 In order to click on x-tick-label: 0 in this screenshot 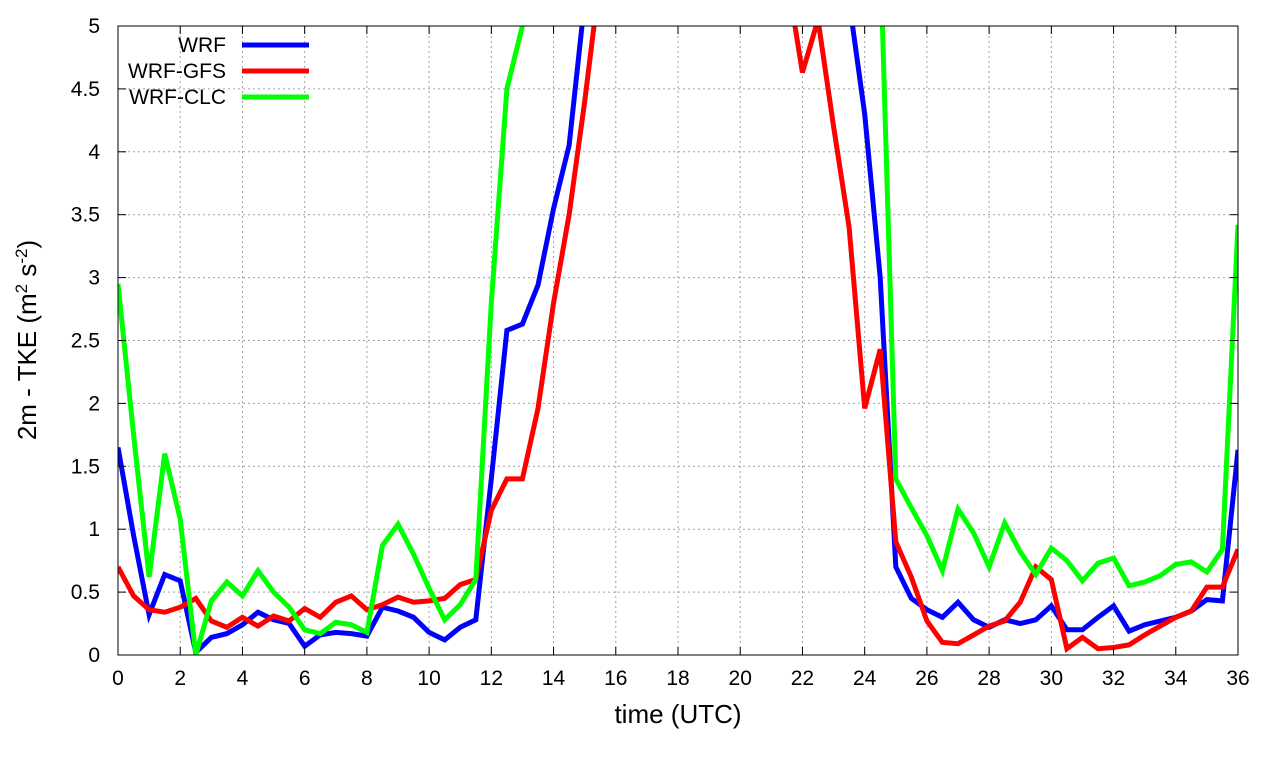, I will do `click(118, 678)`.